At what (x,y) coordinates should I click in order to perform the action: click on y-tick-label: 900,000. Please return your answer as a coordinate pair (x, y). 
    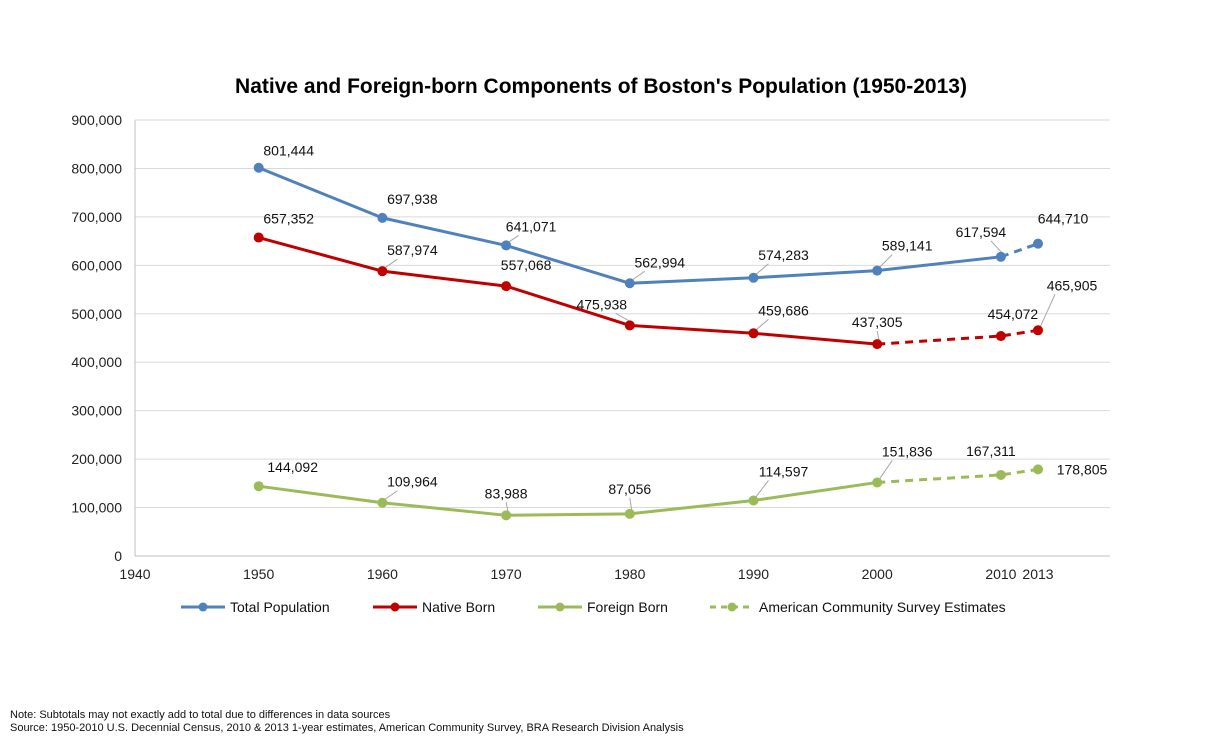
    Looking at the image, I should click on (96, 120).